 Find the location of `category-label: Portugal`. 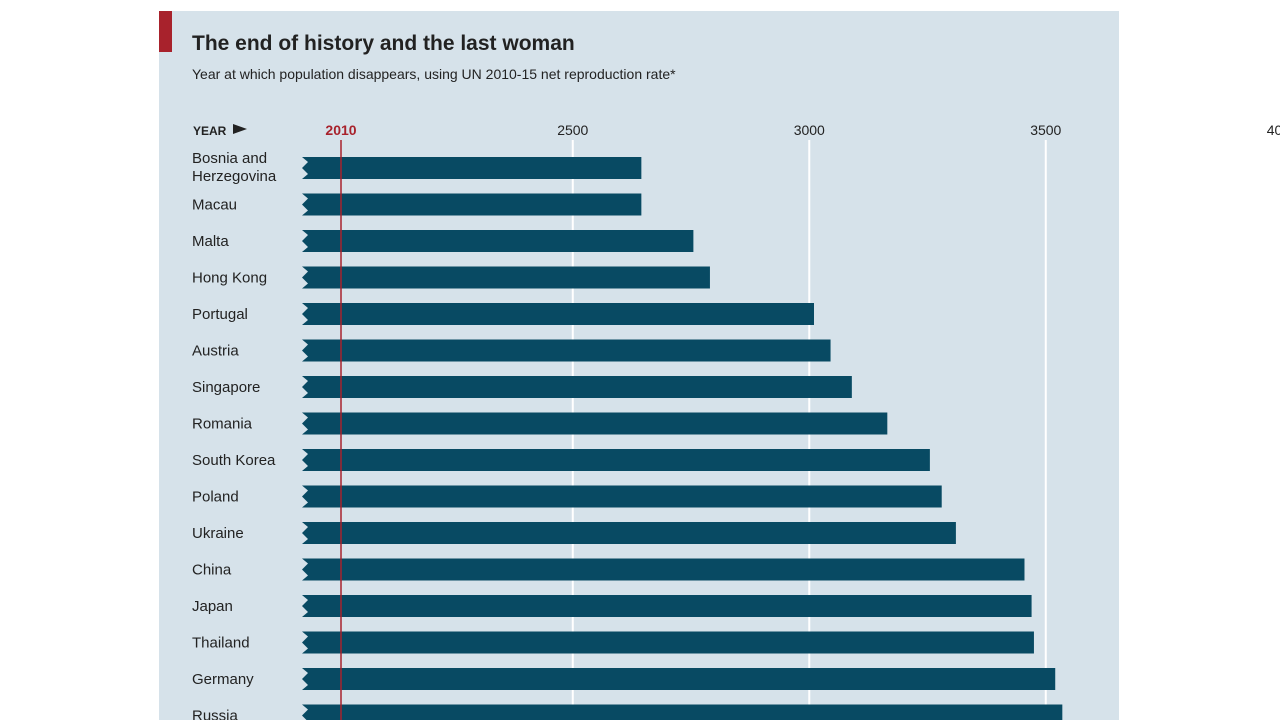

category-label: Portugal is located at coordinates (220, 314).